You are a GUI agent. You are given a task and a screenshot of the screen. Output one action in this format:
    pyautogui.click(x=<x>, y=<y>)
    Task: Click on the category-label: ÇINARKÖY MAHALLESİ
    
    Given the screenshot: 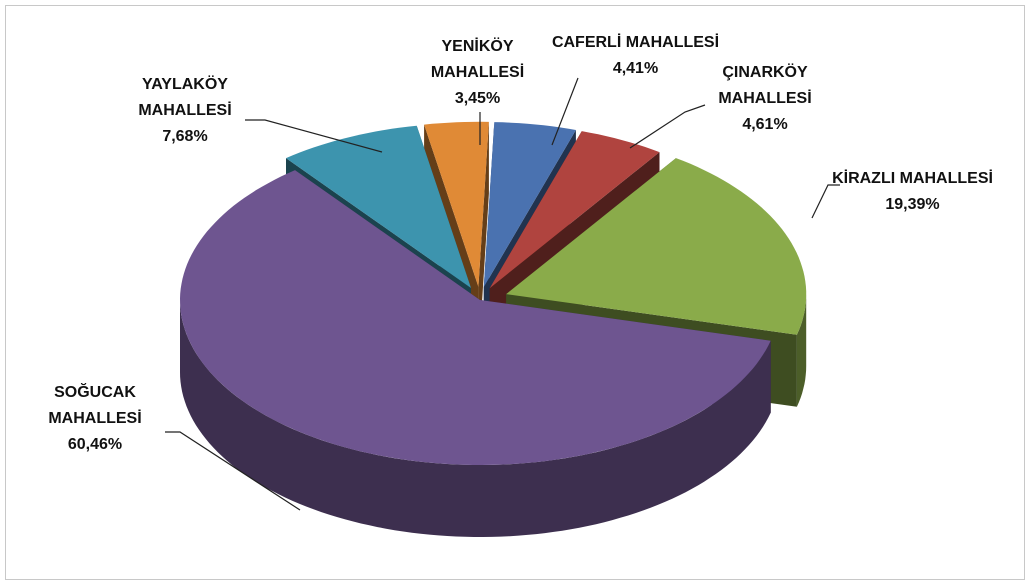 What is the action you would take?
    pyautogui.click(x=765, y=85)
    